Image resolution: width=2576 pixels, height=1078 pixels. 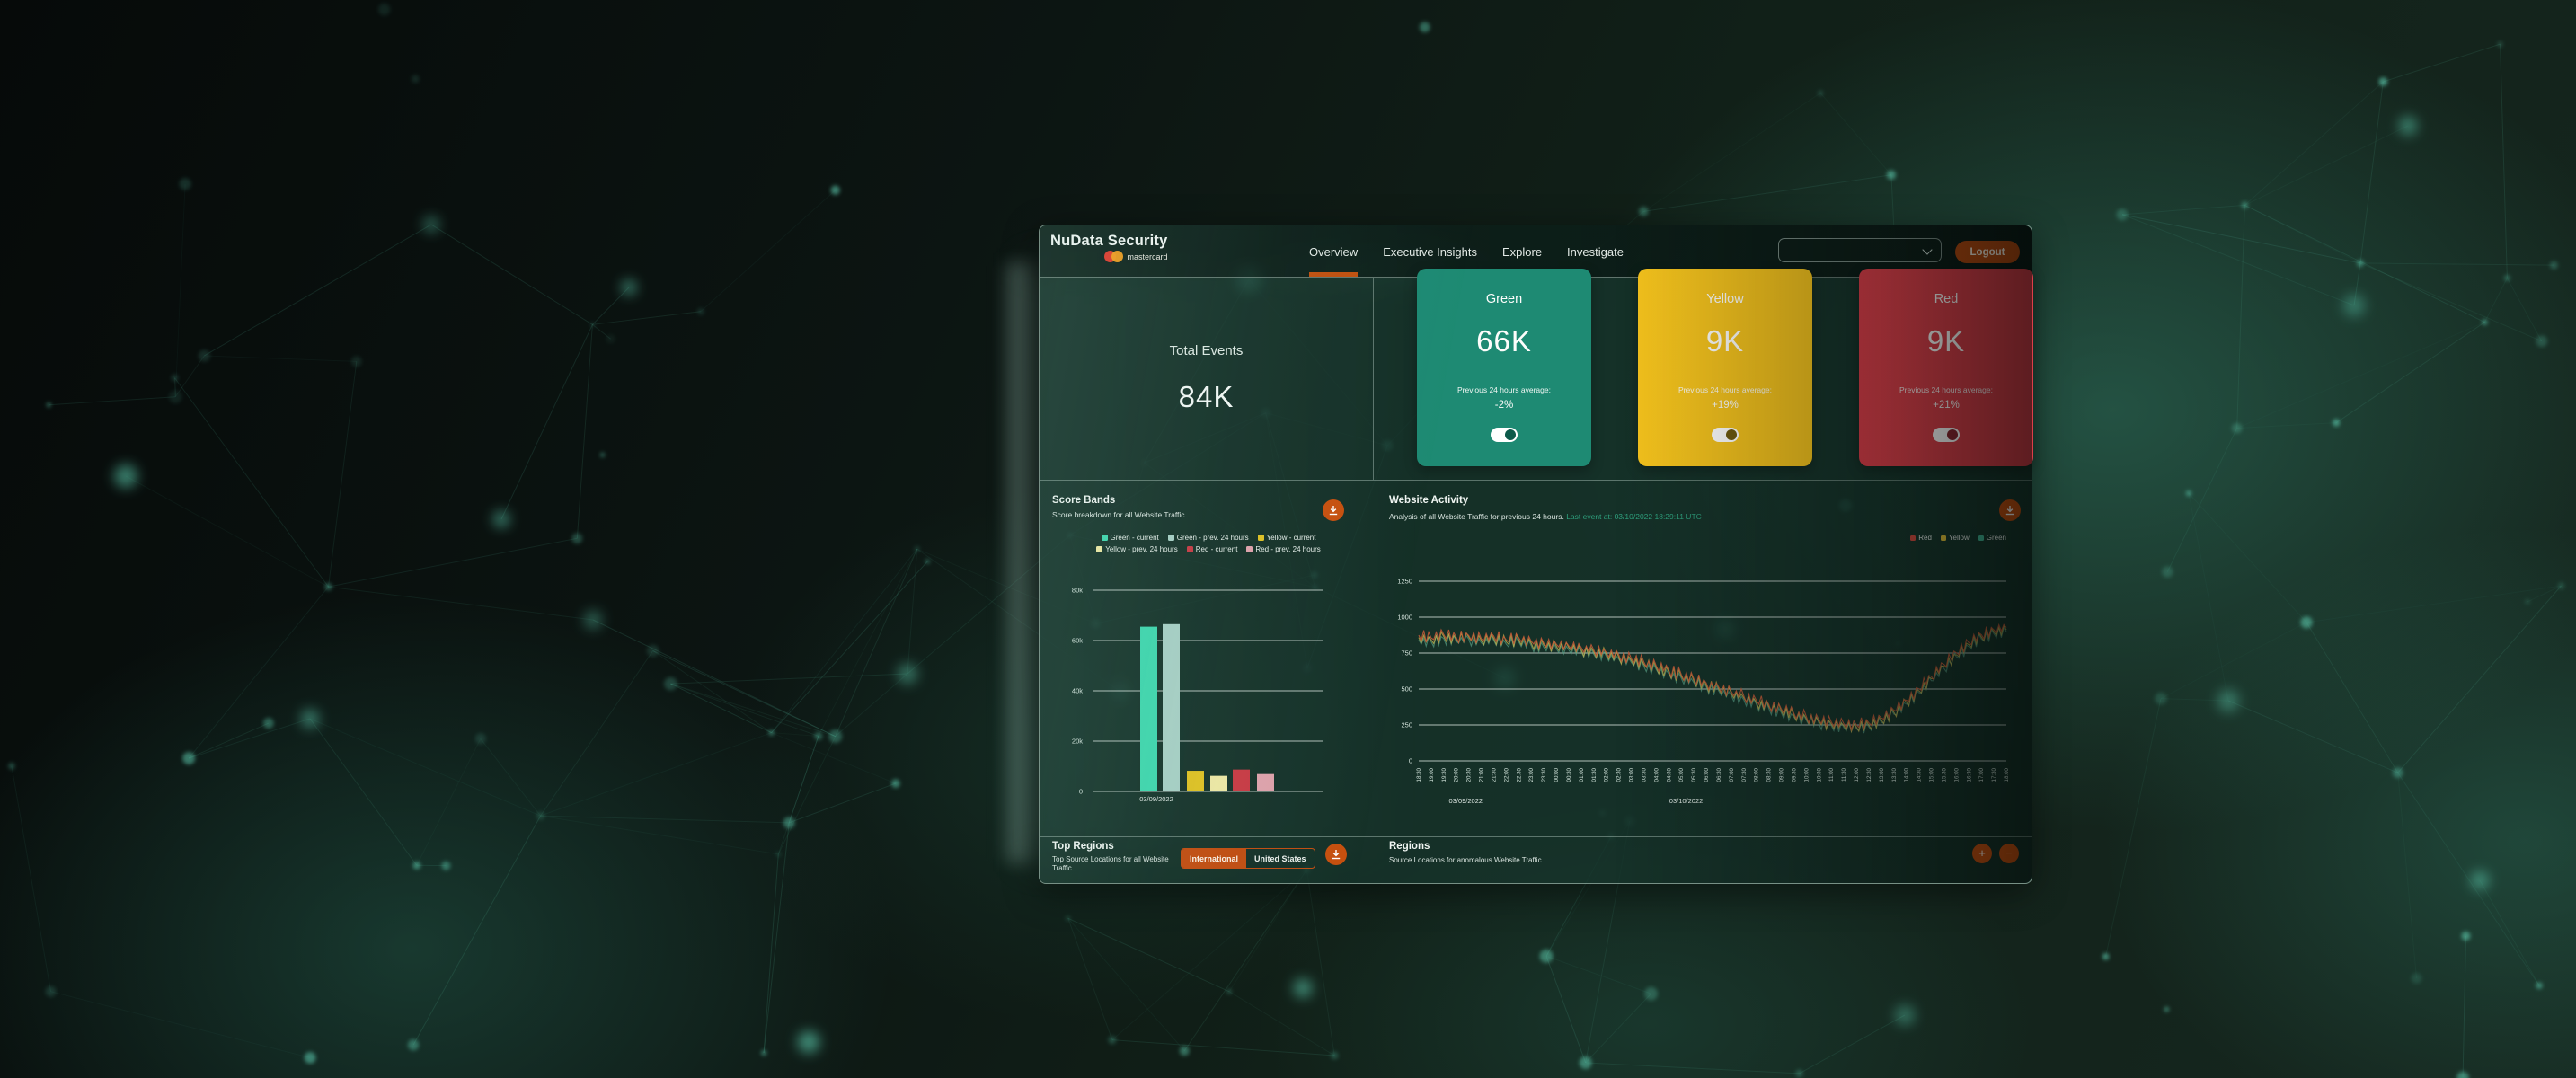 What do you see at coordinates (1920, 774) in the screenshot?
I see `x-tick-label: 14:30` at bounding box center [1920, 774].